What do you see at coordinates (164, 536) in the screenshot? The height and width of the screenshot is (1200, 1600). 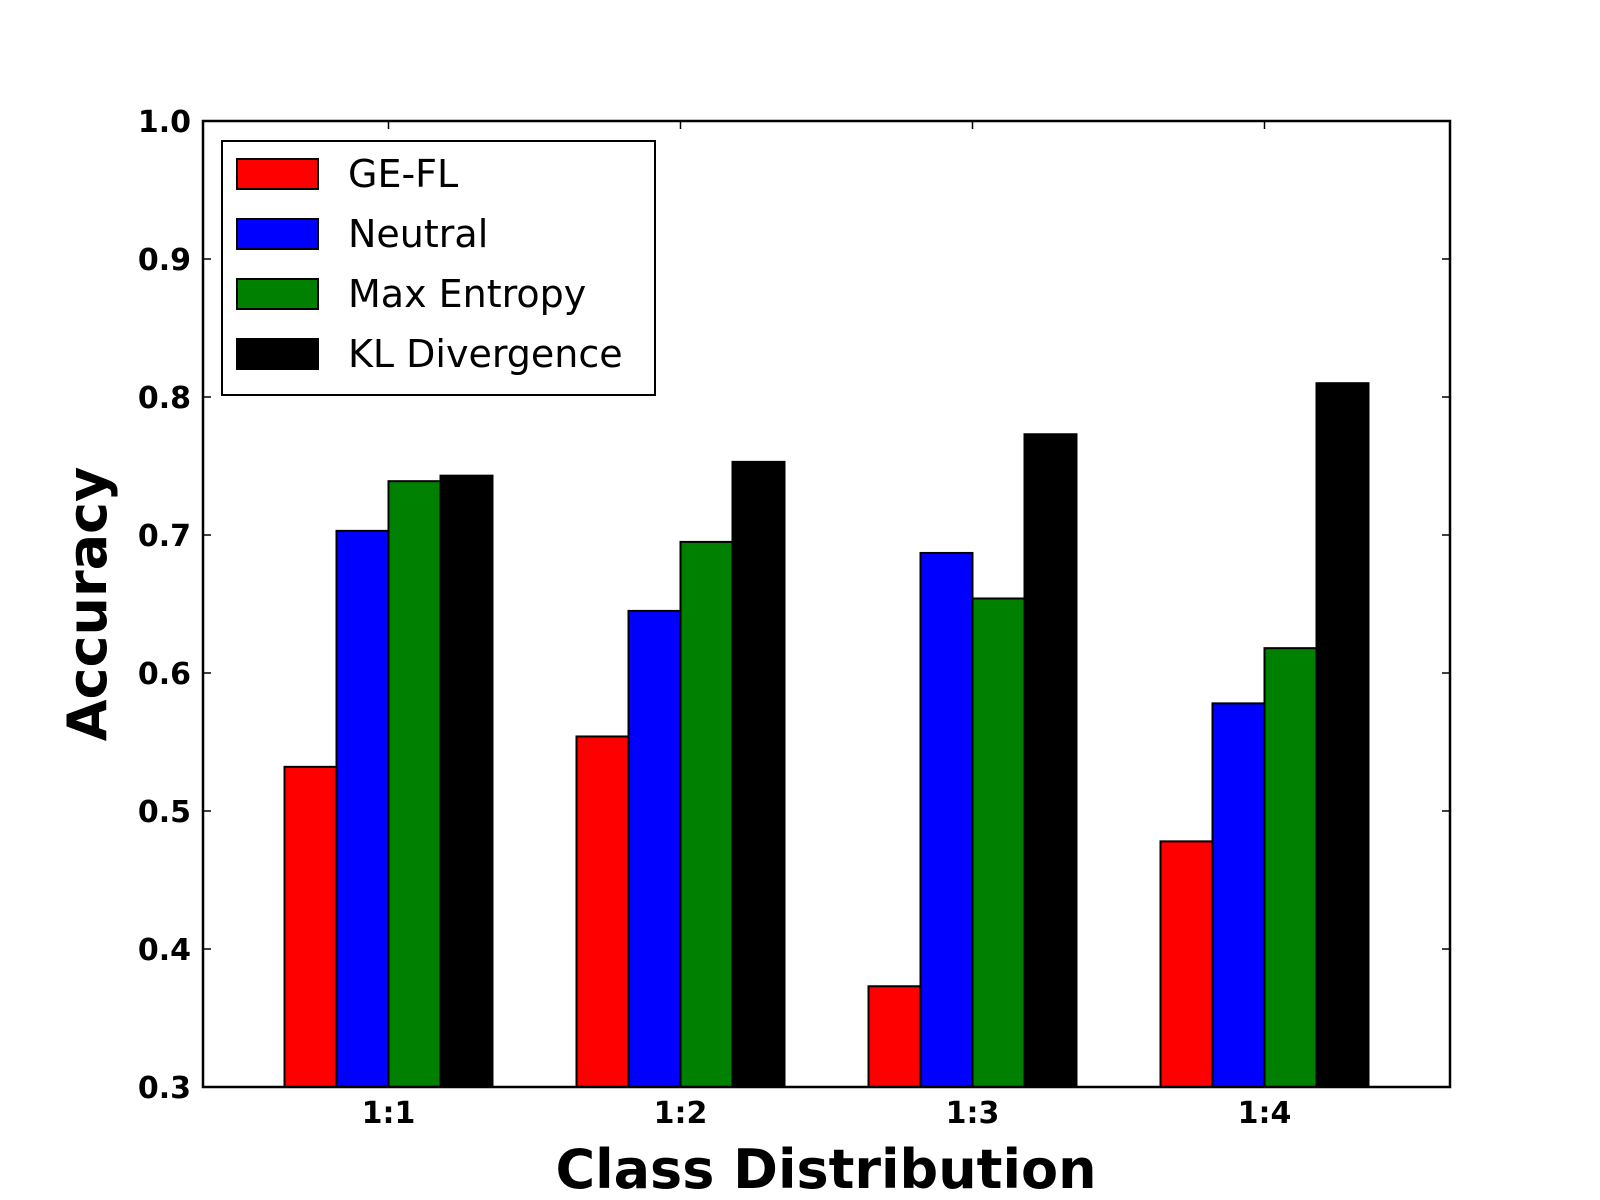 I see `y-tick-label: 0.7` at bounding box center [164, 536].